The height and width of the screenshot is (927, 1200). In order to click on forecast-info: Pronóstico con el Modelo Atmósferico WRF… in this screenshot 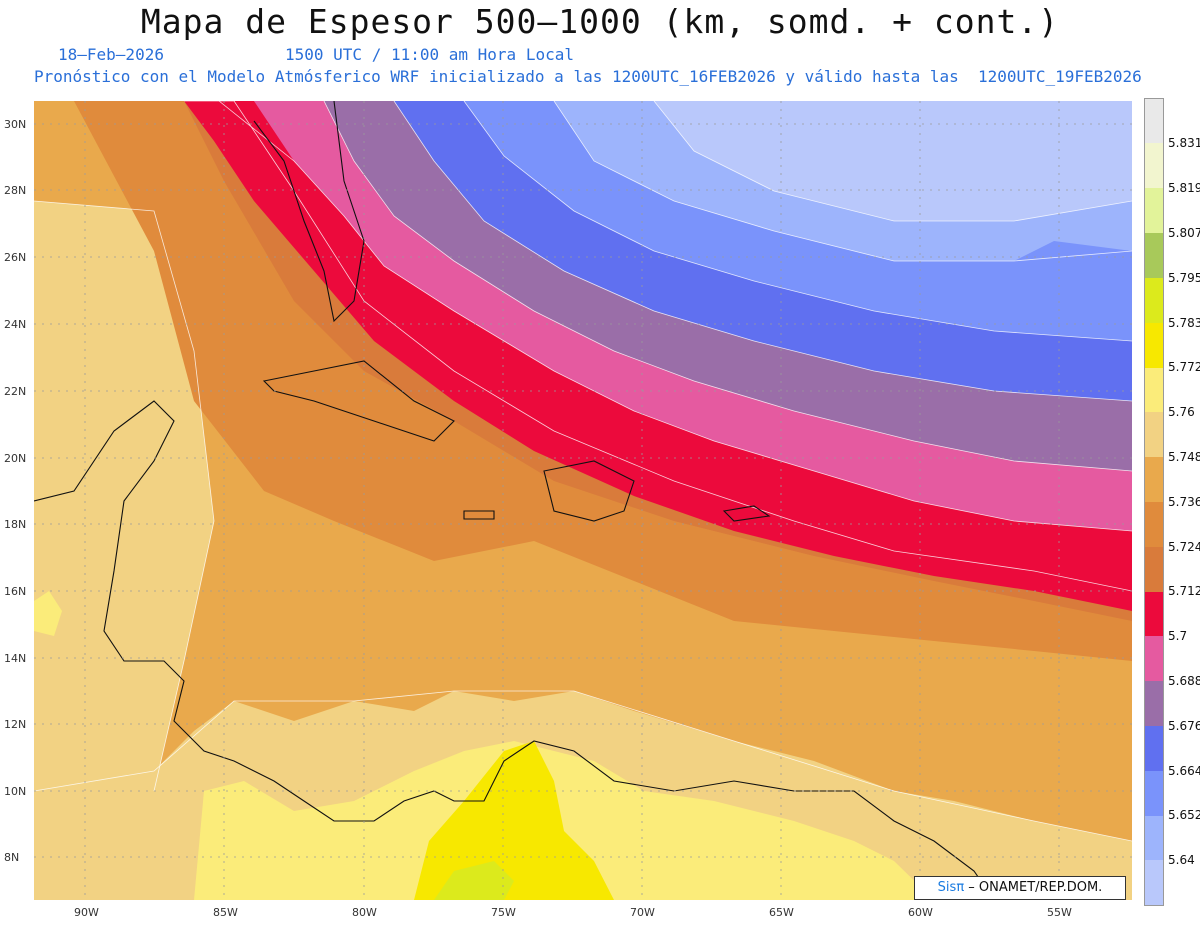, I will do `click(588, 76)`.